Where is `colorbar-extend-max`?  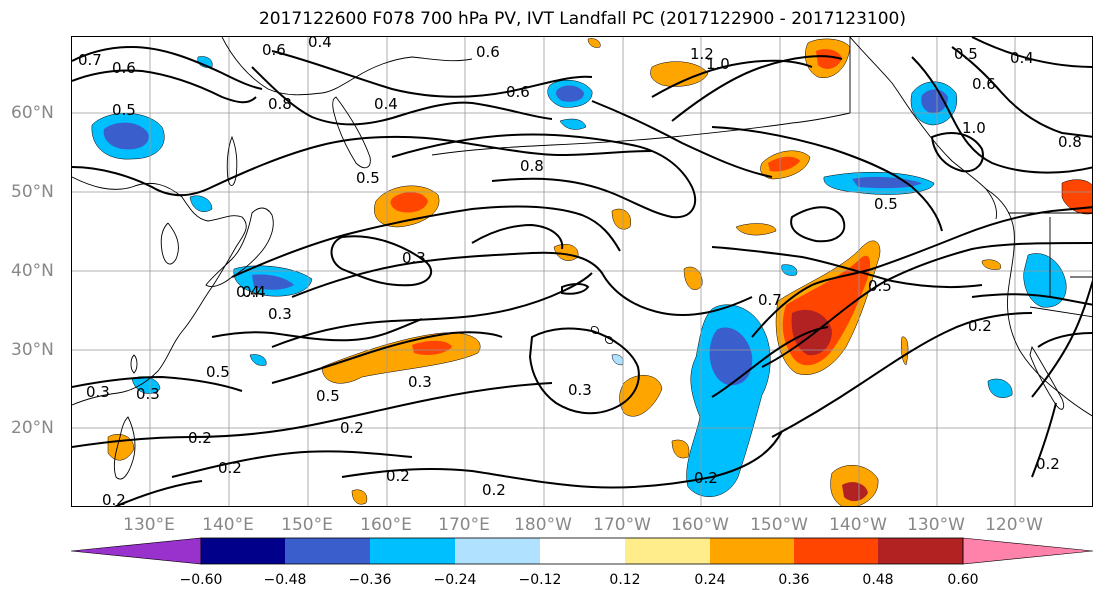 colorbar-extend-max is located at coordinates (1028, 551).